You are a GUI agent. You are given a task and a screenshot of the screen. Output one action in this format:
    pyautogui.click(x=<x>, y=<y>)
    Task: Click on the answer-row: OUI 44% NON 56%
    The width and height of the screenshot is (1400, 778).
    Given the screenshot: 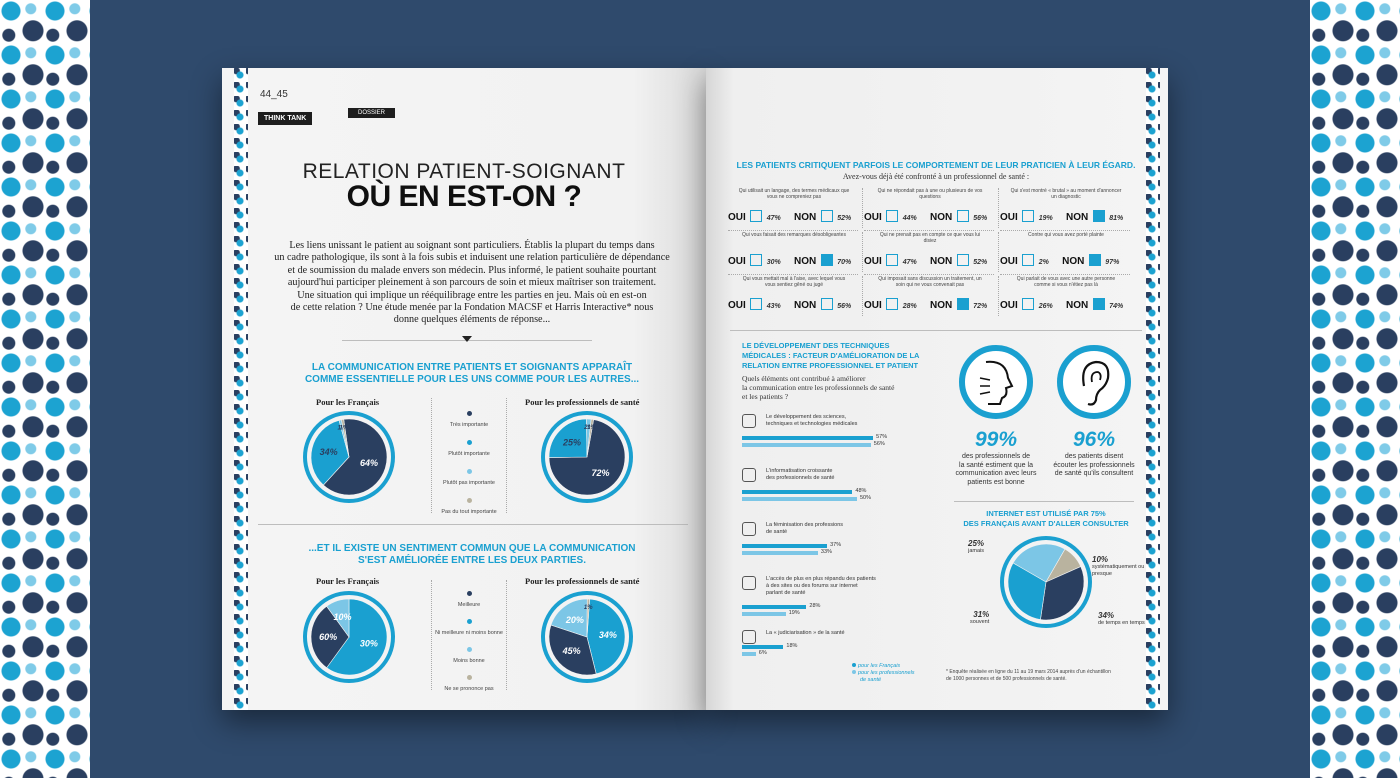 What is the action you would take?
    pyautogui.click(x=930, y=216)
    